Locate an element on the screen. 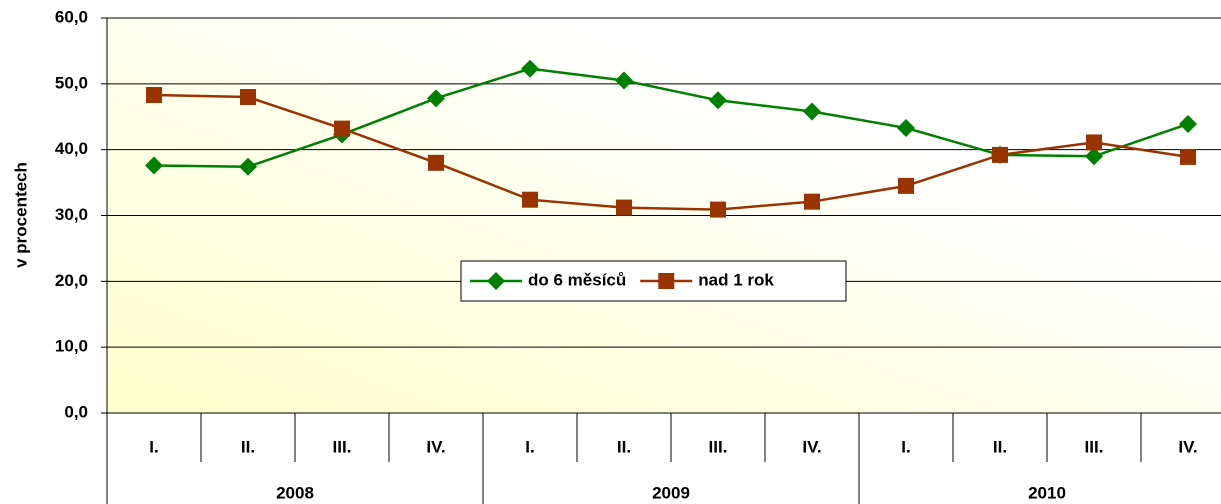 Image resolution: width=1221 pixels, height=504 pixels. y-tick-label: 40,0 is located at coordinates (71, 148).